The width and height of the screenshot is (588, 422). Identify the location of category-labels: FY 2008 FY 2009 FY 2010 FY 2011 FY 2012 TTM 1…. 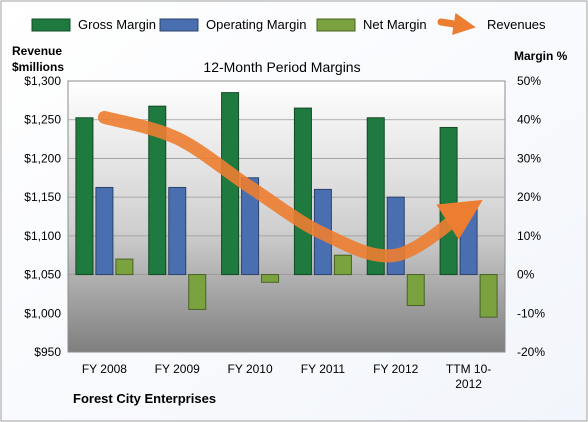
(286, 376).